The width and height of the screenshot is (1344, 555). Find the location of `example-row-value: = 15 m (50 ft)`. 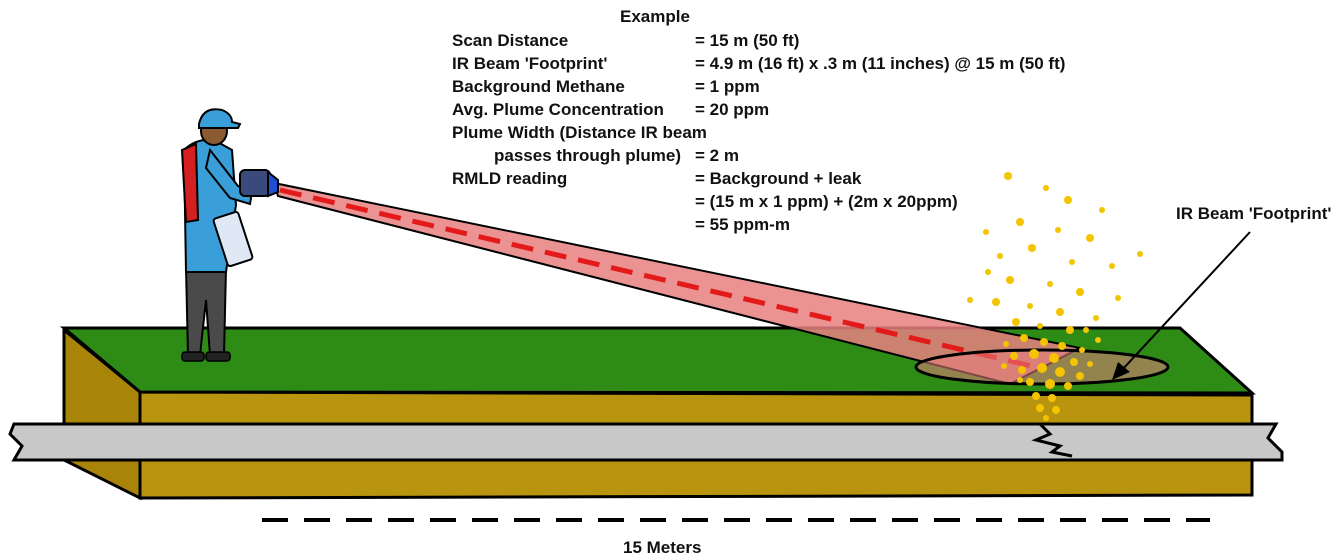

example-row-value: = 15 m (50 ft) is located at coordinates (747, 40).